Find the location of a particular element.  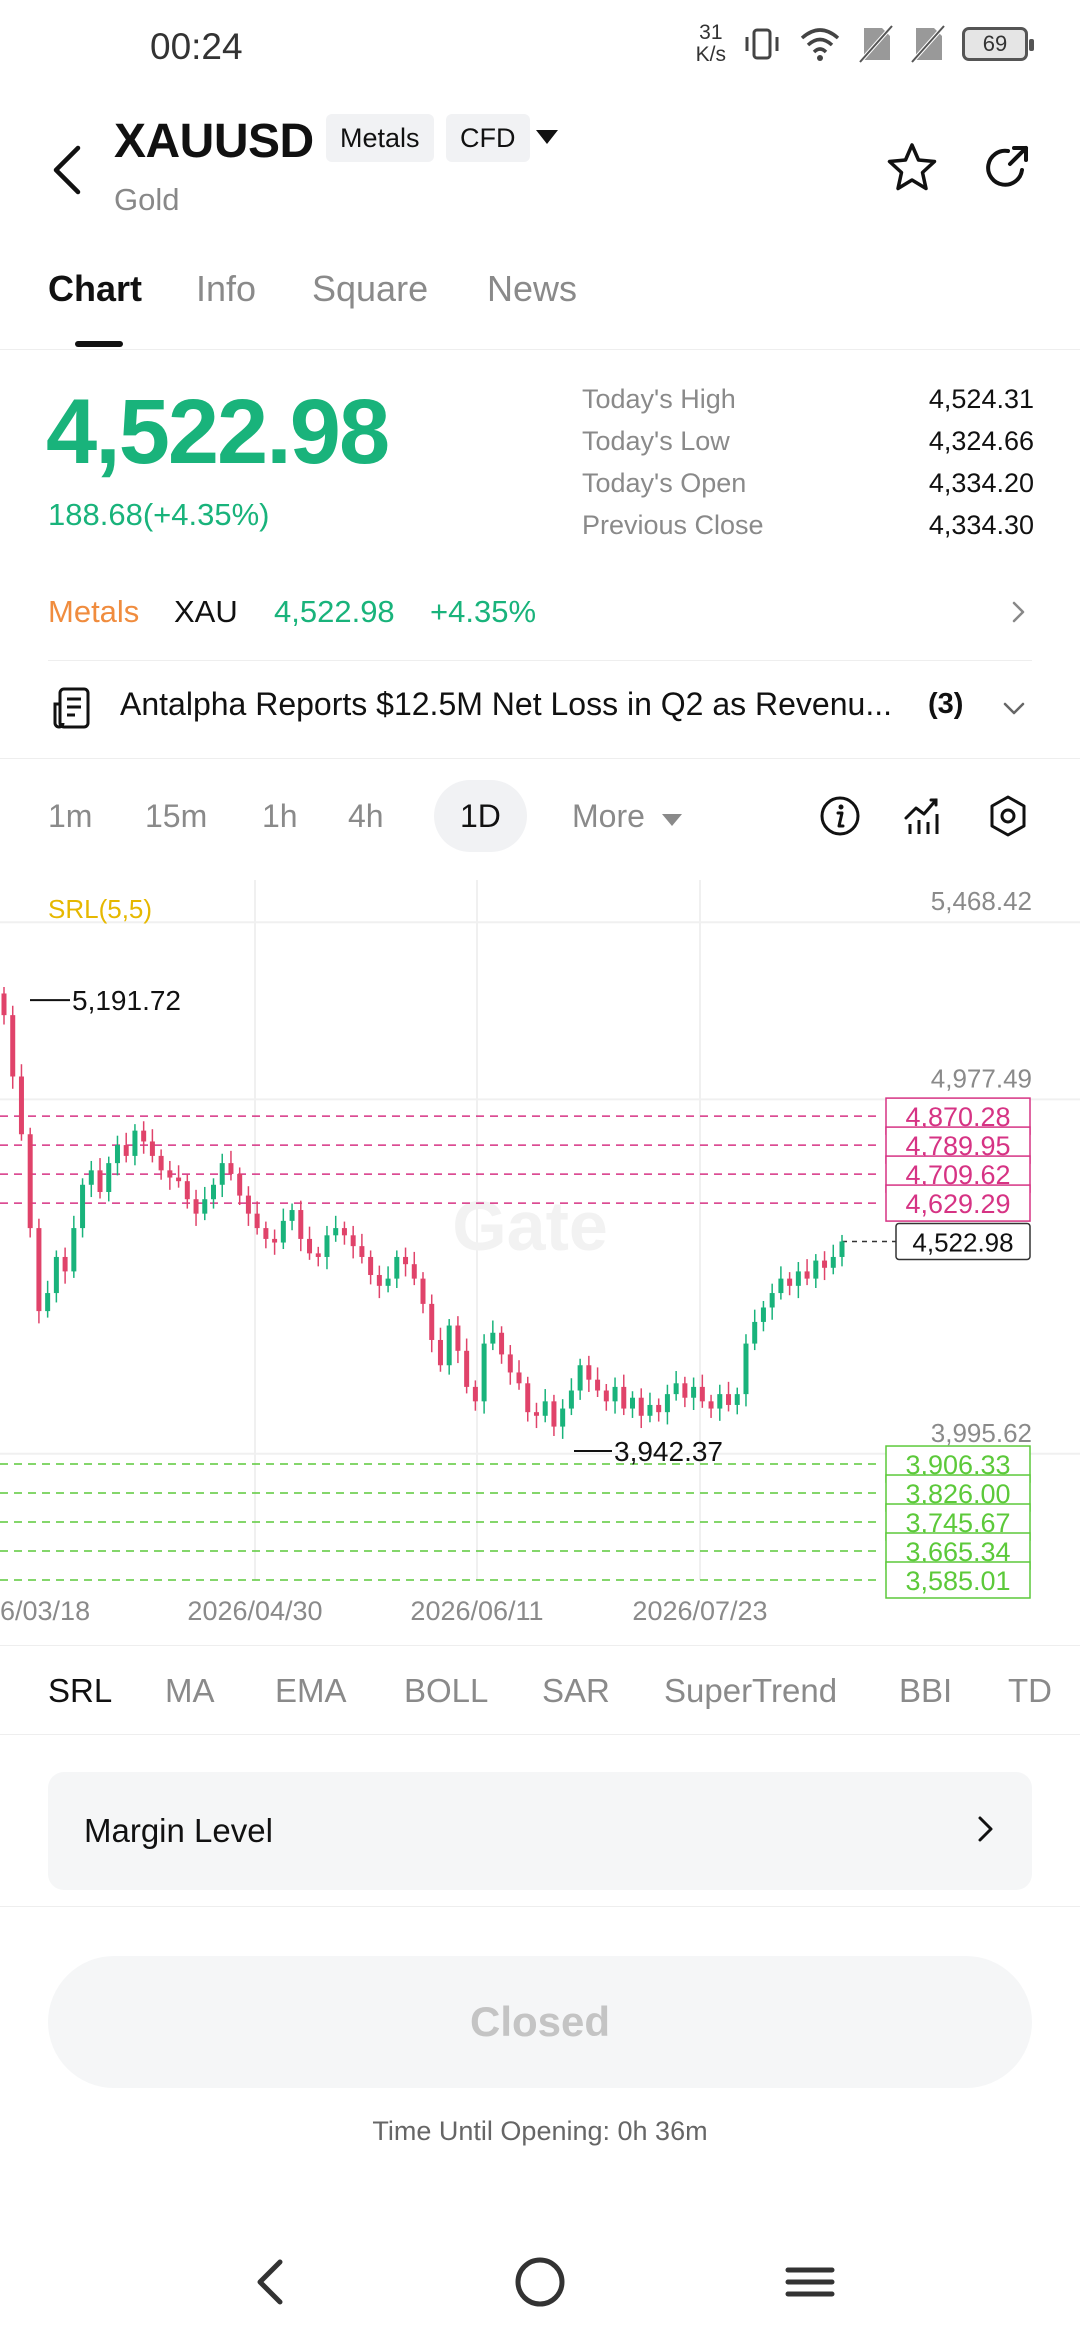

timeframe-more: More is located at coordinates (608, 816).